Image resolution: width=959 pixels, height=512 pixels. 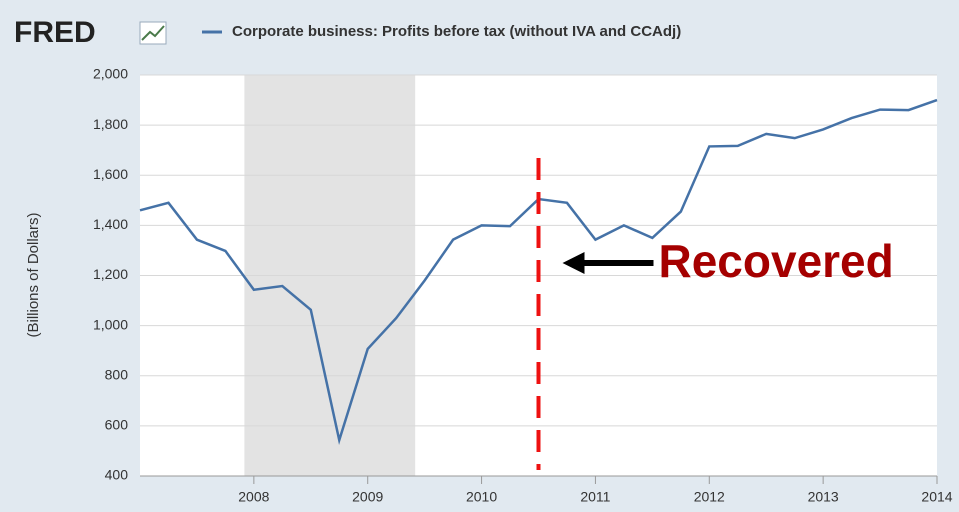 I want to click on y-tick-label: 1,000, so click(x=110, y=324).